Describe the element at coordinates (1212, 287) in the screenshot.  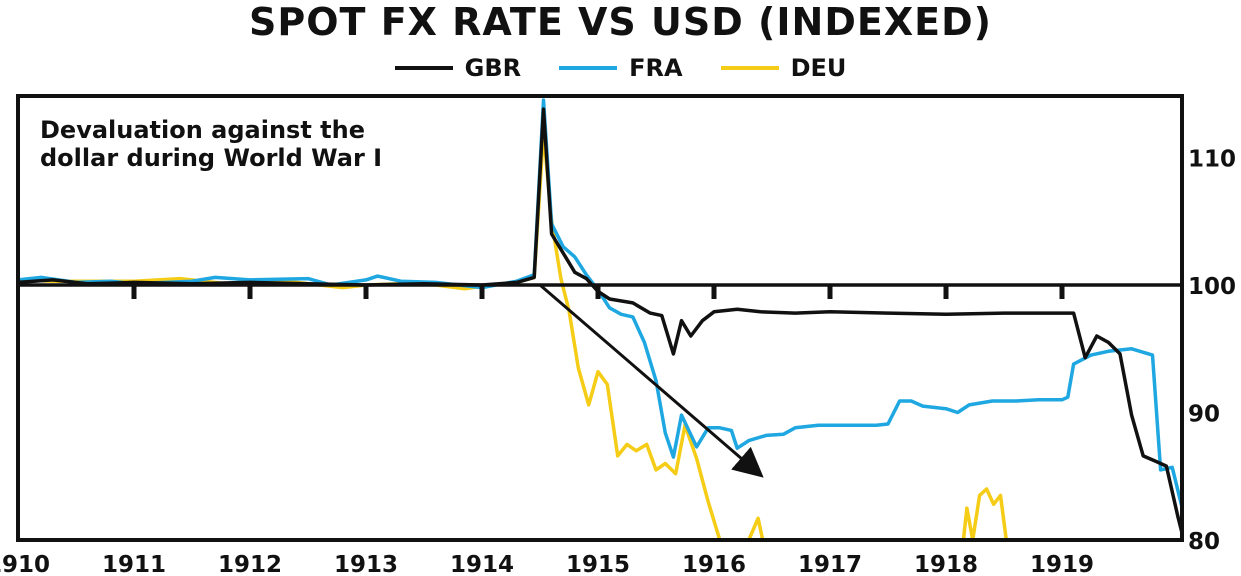
I see `y-tick-label: 100` at that location.